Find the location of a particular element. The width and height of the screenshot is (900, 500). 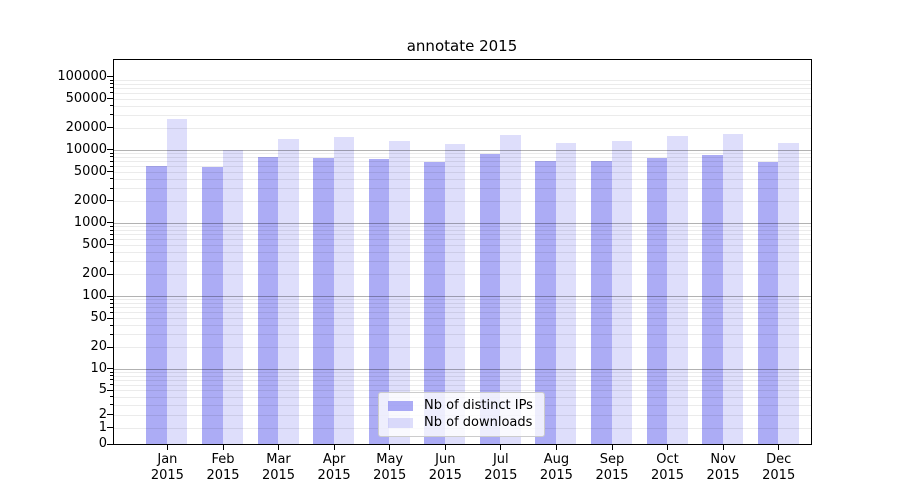

x-axis-tick-label: Nov 2015 is located at coordinates (723, 467).